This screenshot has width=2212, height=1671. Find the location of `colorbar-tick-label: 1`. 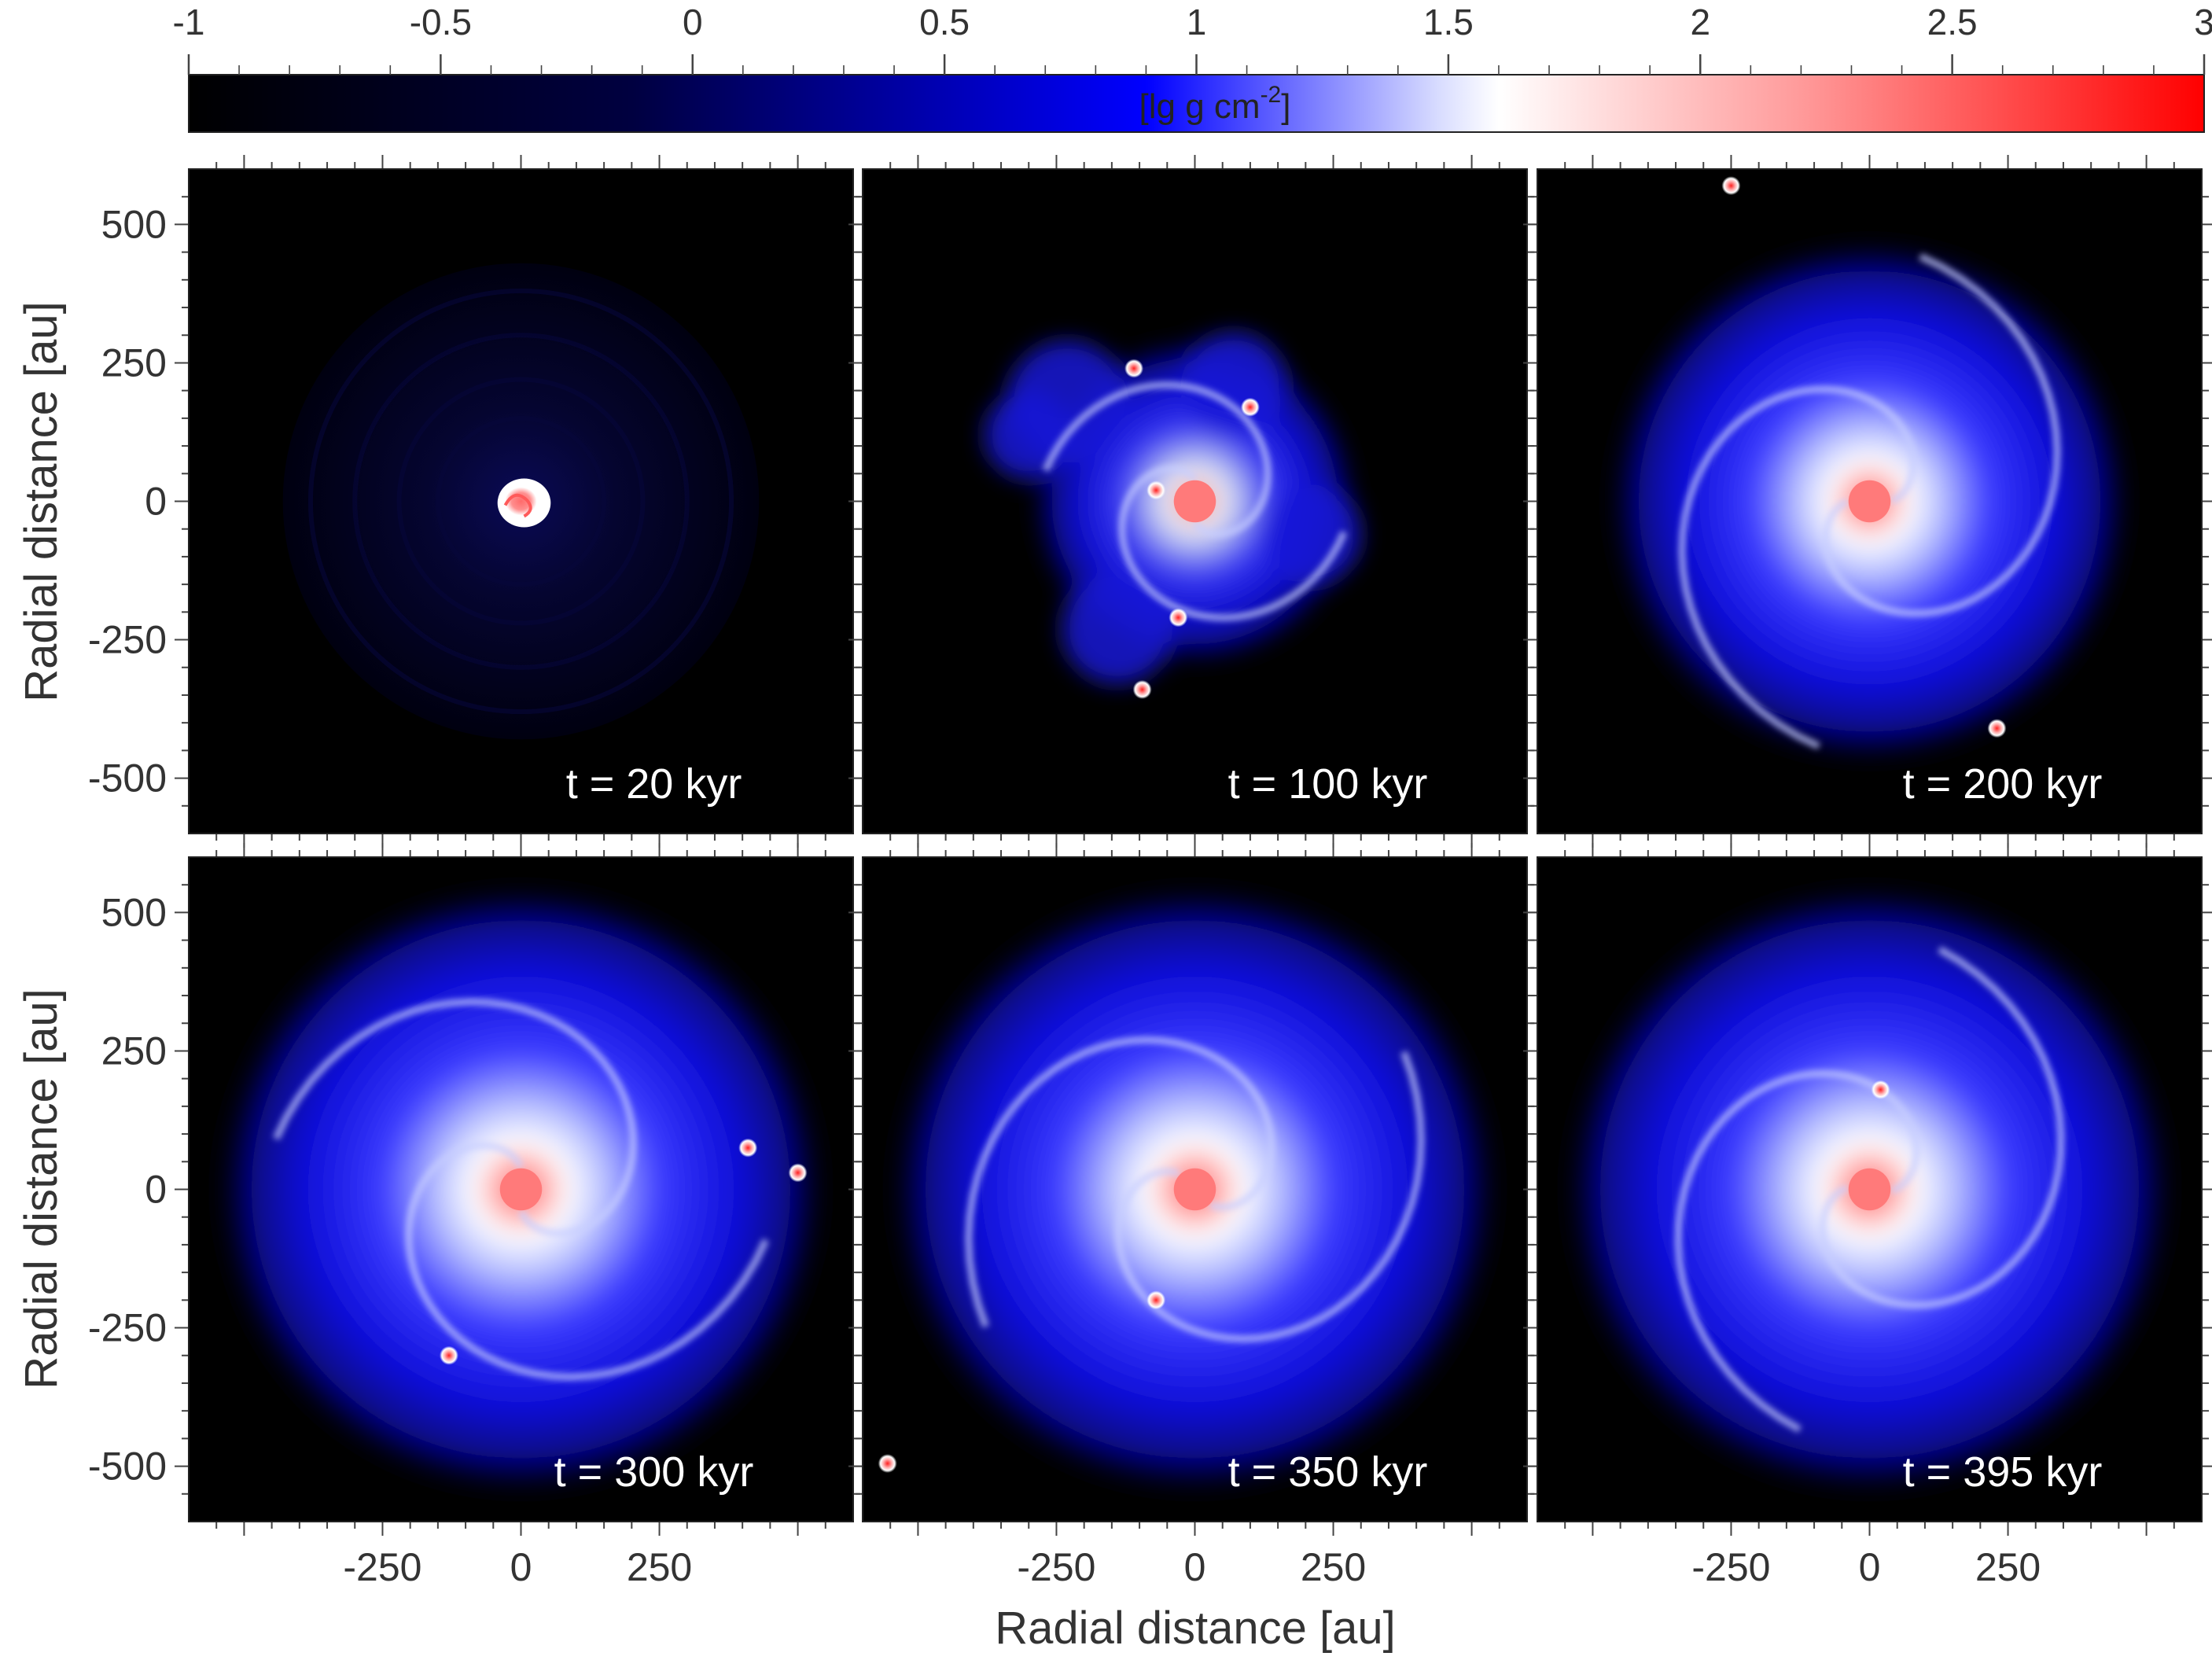

colorbar-tick-label: 1 is located at coordinates (1197, 22).